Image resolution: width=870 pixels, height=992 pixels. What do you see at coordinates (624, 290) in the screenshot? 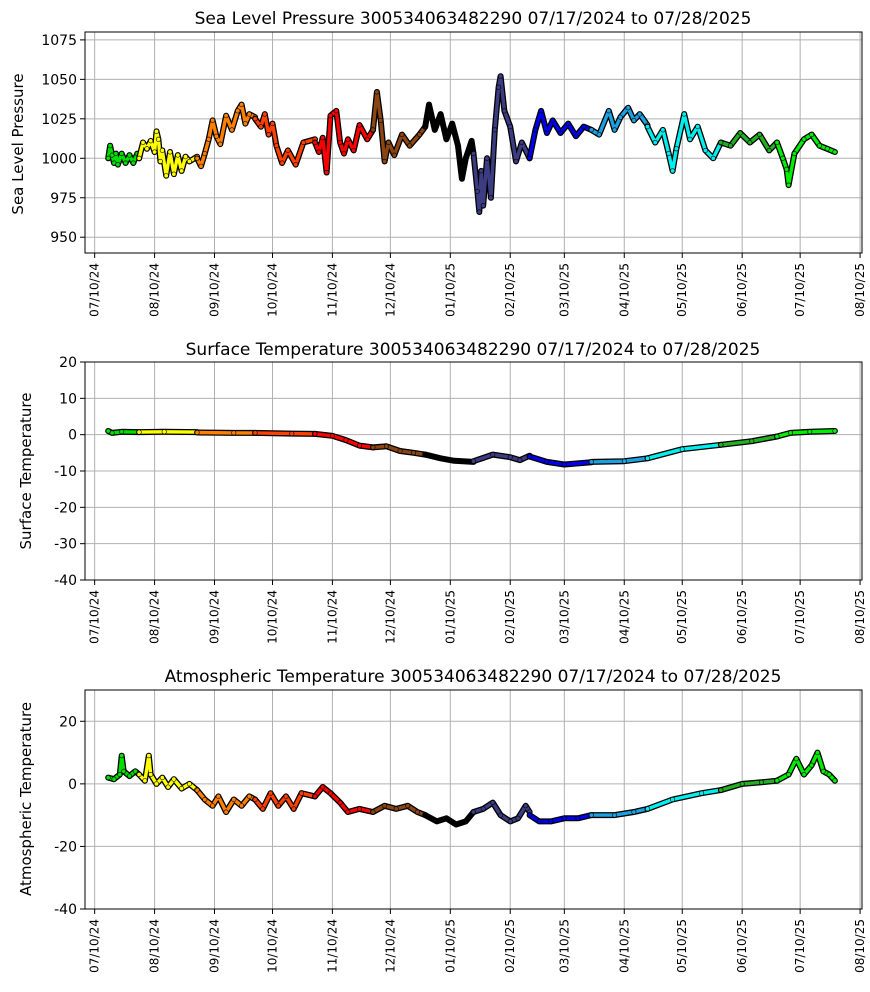
I see `x-tick-label: 04/10/25` at bounding box center [624, 290].